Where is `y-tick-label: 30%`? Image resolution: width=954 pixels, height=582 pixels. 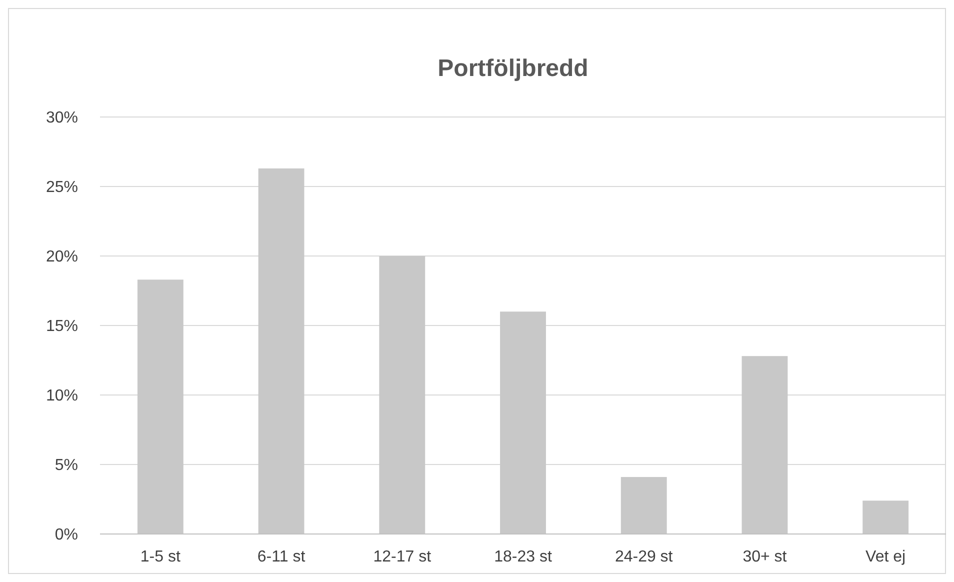
y-tick-label: 30% is located at coordinates (62, 118).